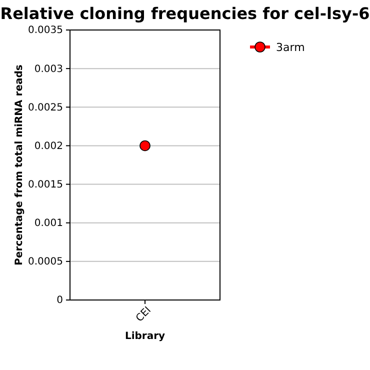 This screenshot has width=370, height=370. Describe the element at coordinates (48, 224) in the screenshot. I see `y-tick-label: 0.001` at that location.